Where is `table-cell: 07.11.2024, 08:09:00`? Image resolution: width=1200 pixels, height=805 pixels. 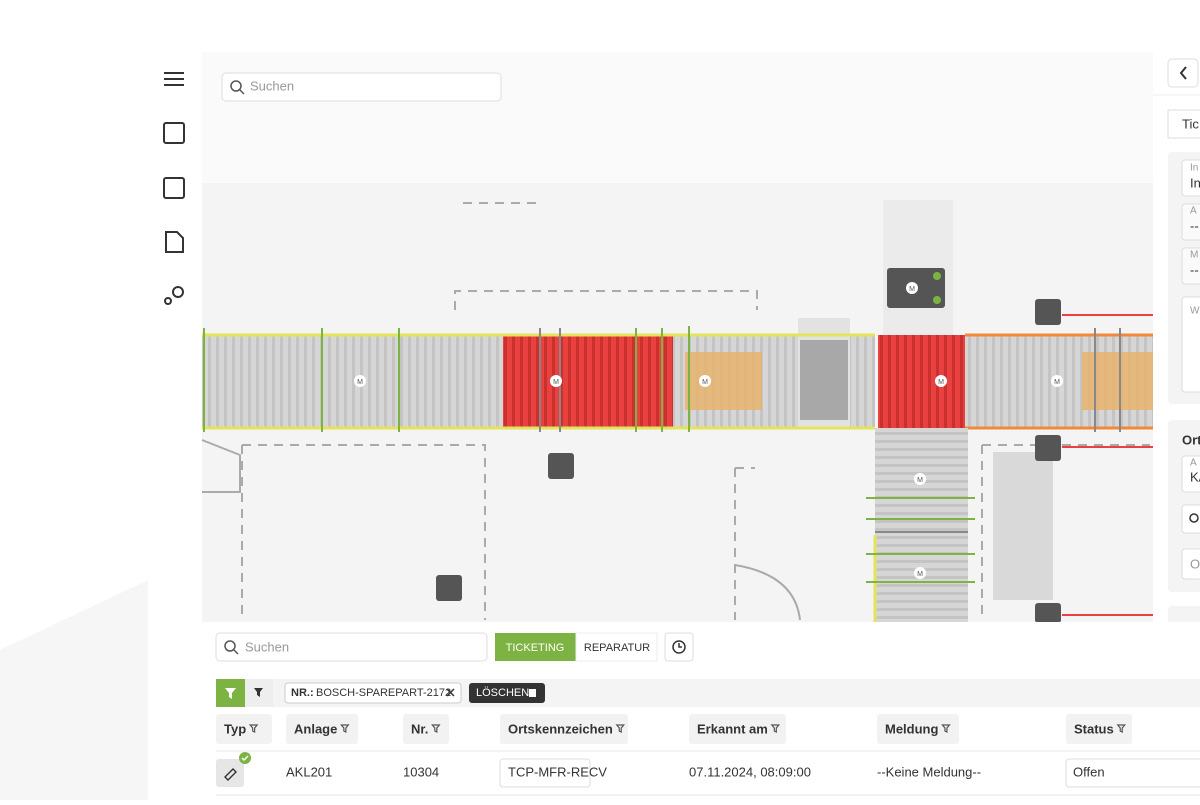 table-cell: 07.11.2024, 08:09:00 is located at coordinates (750, 771).